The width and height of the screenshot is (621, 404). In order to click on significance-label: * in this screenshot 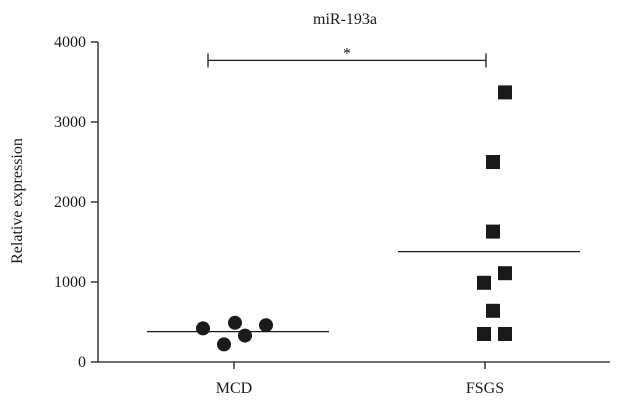, I will do `click(347, 53)`.